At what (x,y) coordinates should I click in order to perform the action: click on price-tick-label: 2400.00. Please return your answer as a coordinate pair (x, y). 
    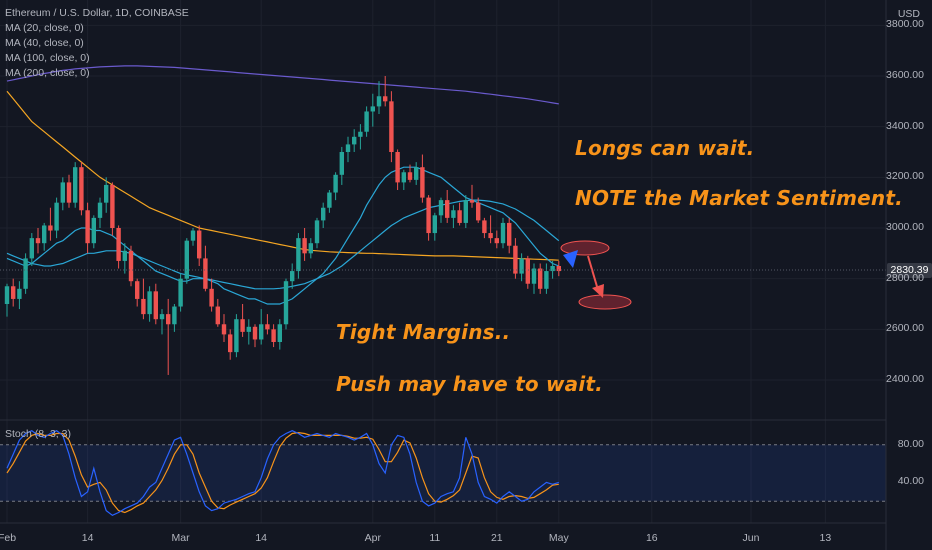
    Looking at the image, I should click on (905, 379).